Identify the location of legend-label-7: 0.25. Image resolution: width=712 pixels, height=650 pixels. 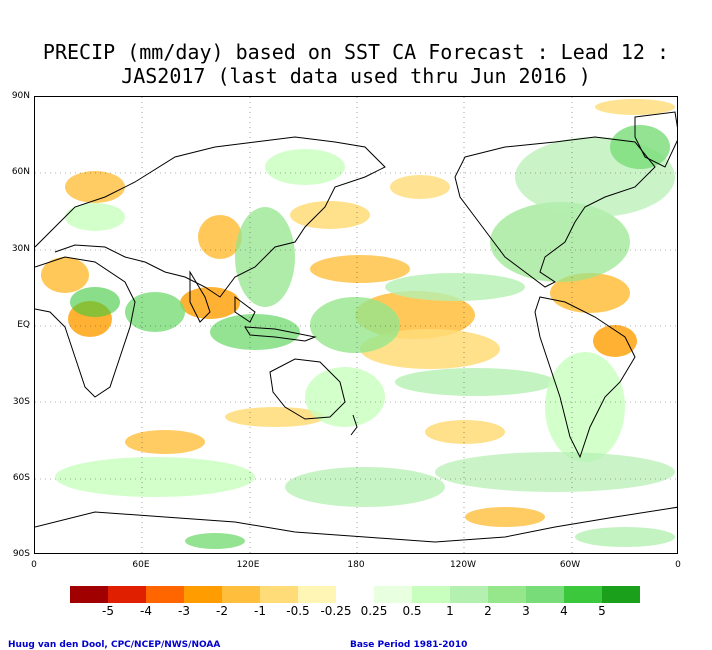
(374, 611).